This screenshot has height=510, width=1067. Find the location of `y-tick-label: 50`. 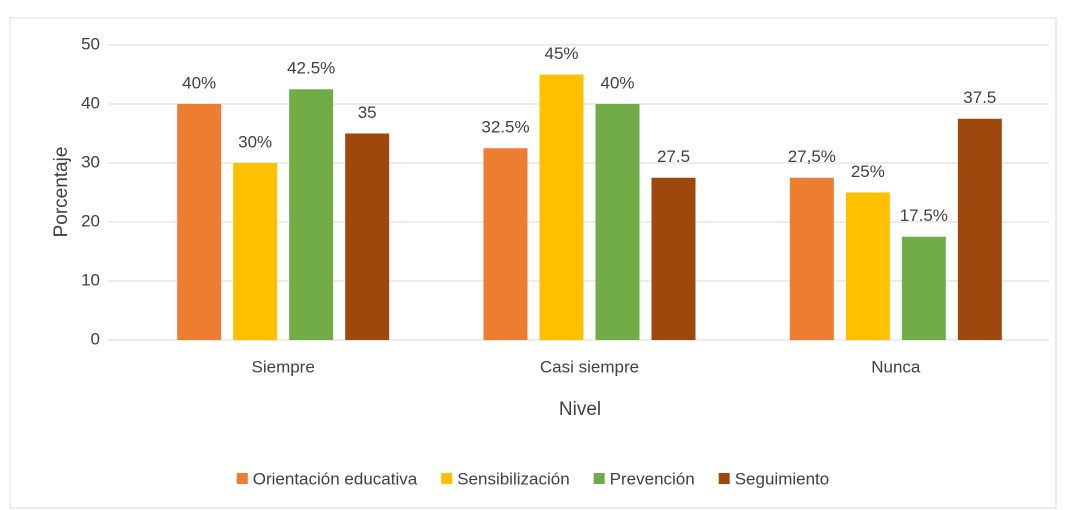

y-tick-label: 50 is located at coordinates (90, 43).